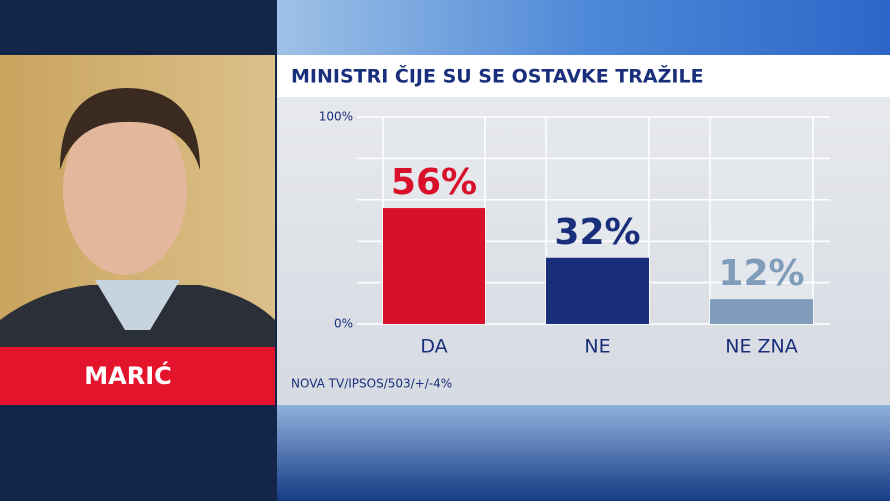 The height and width of the screenshot is (501, 890). What do you see at coordinates (597, 347) in the screenshot?
I see `x-tick-label: NE` at bounding box center [597, 347].